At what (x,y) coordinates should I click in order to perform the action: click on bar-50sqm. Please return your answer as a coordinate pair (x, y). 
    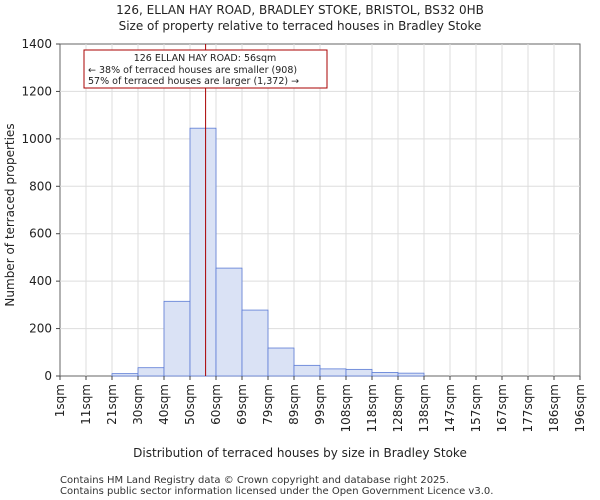
    Looking at the image, I should click on (203, 252).